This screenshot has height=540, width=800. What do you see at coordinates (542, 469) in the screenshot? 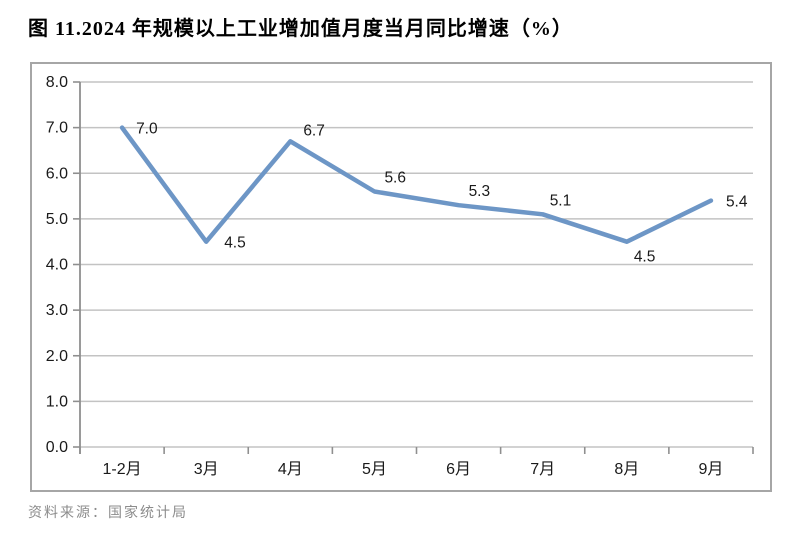
I see `x-tick-label: 7月` at bounding box center [542, 469].